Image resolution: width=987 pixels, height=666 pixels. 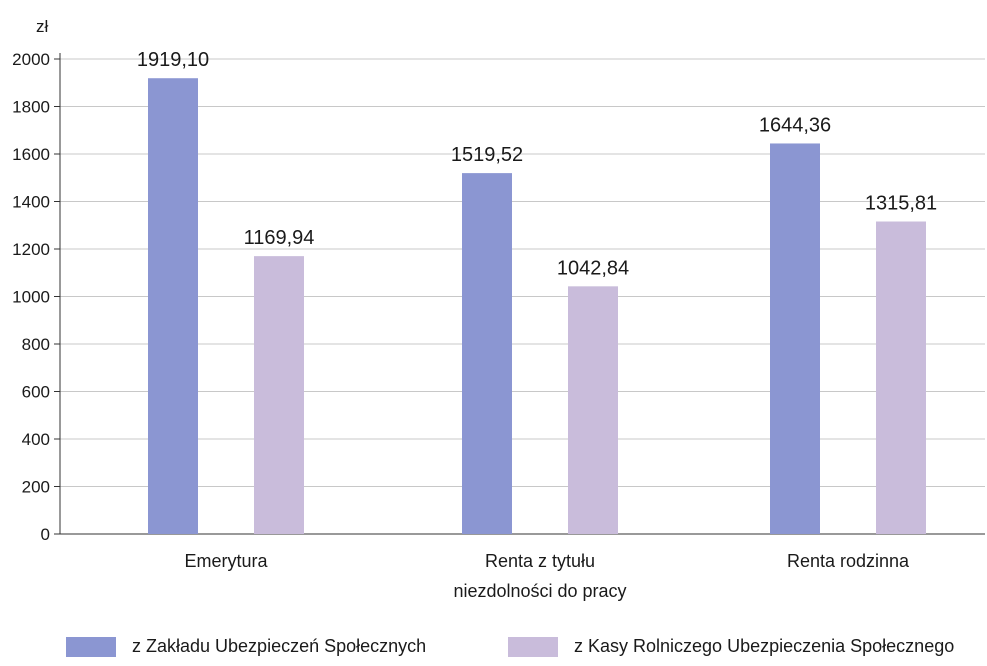 What do you see at coordinates (31, 249) in the screenshot?
I see `y-tick-label-1200: 1200` at bounding box center [31, 249].